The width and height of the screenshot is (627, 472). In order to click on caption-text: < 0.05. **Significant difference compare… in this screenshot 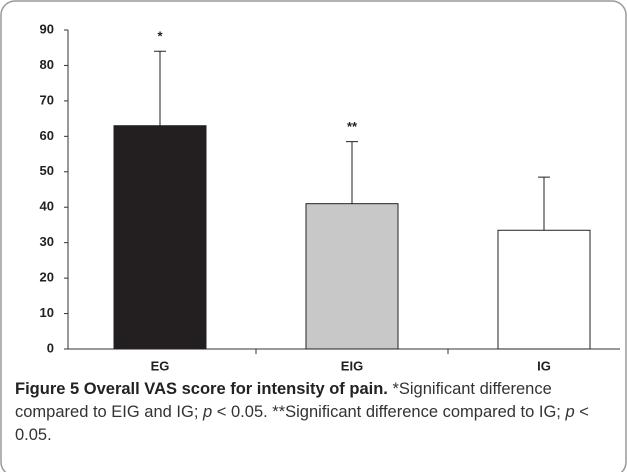, I will do `click(389, 412)`.